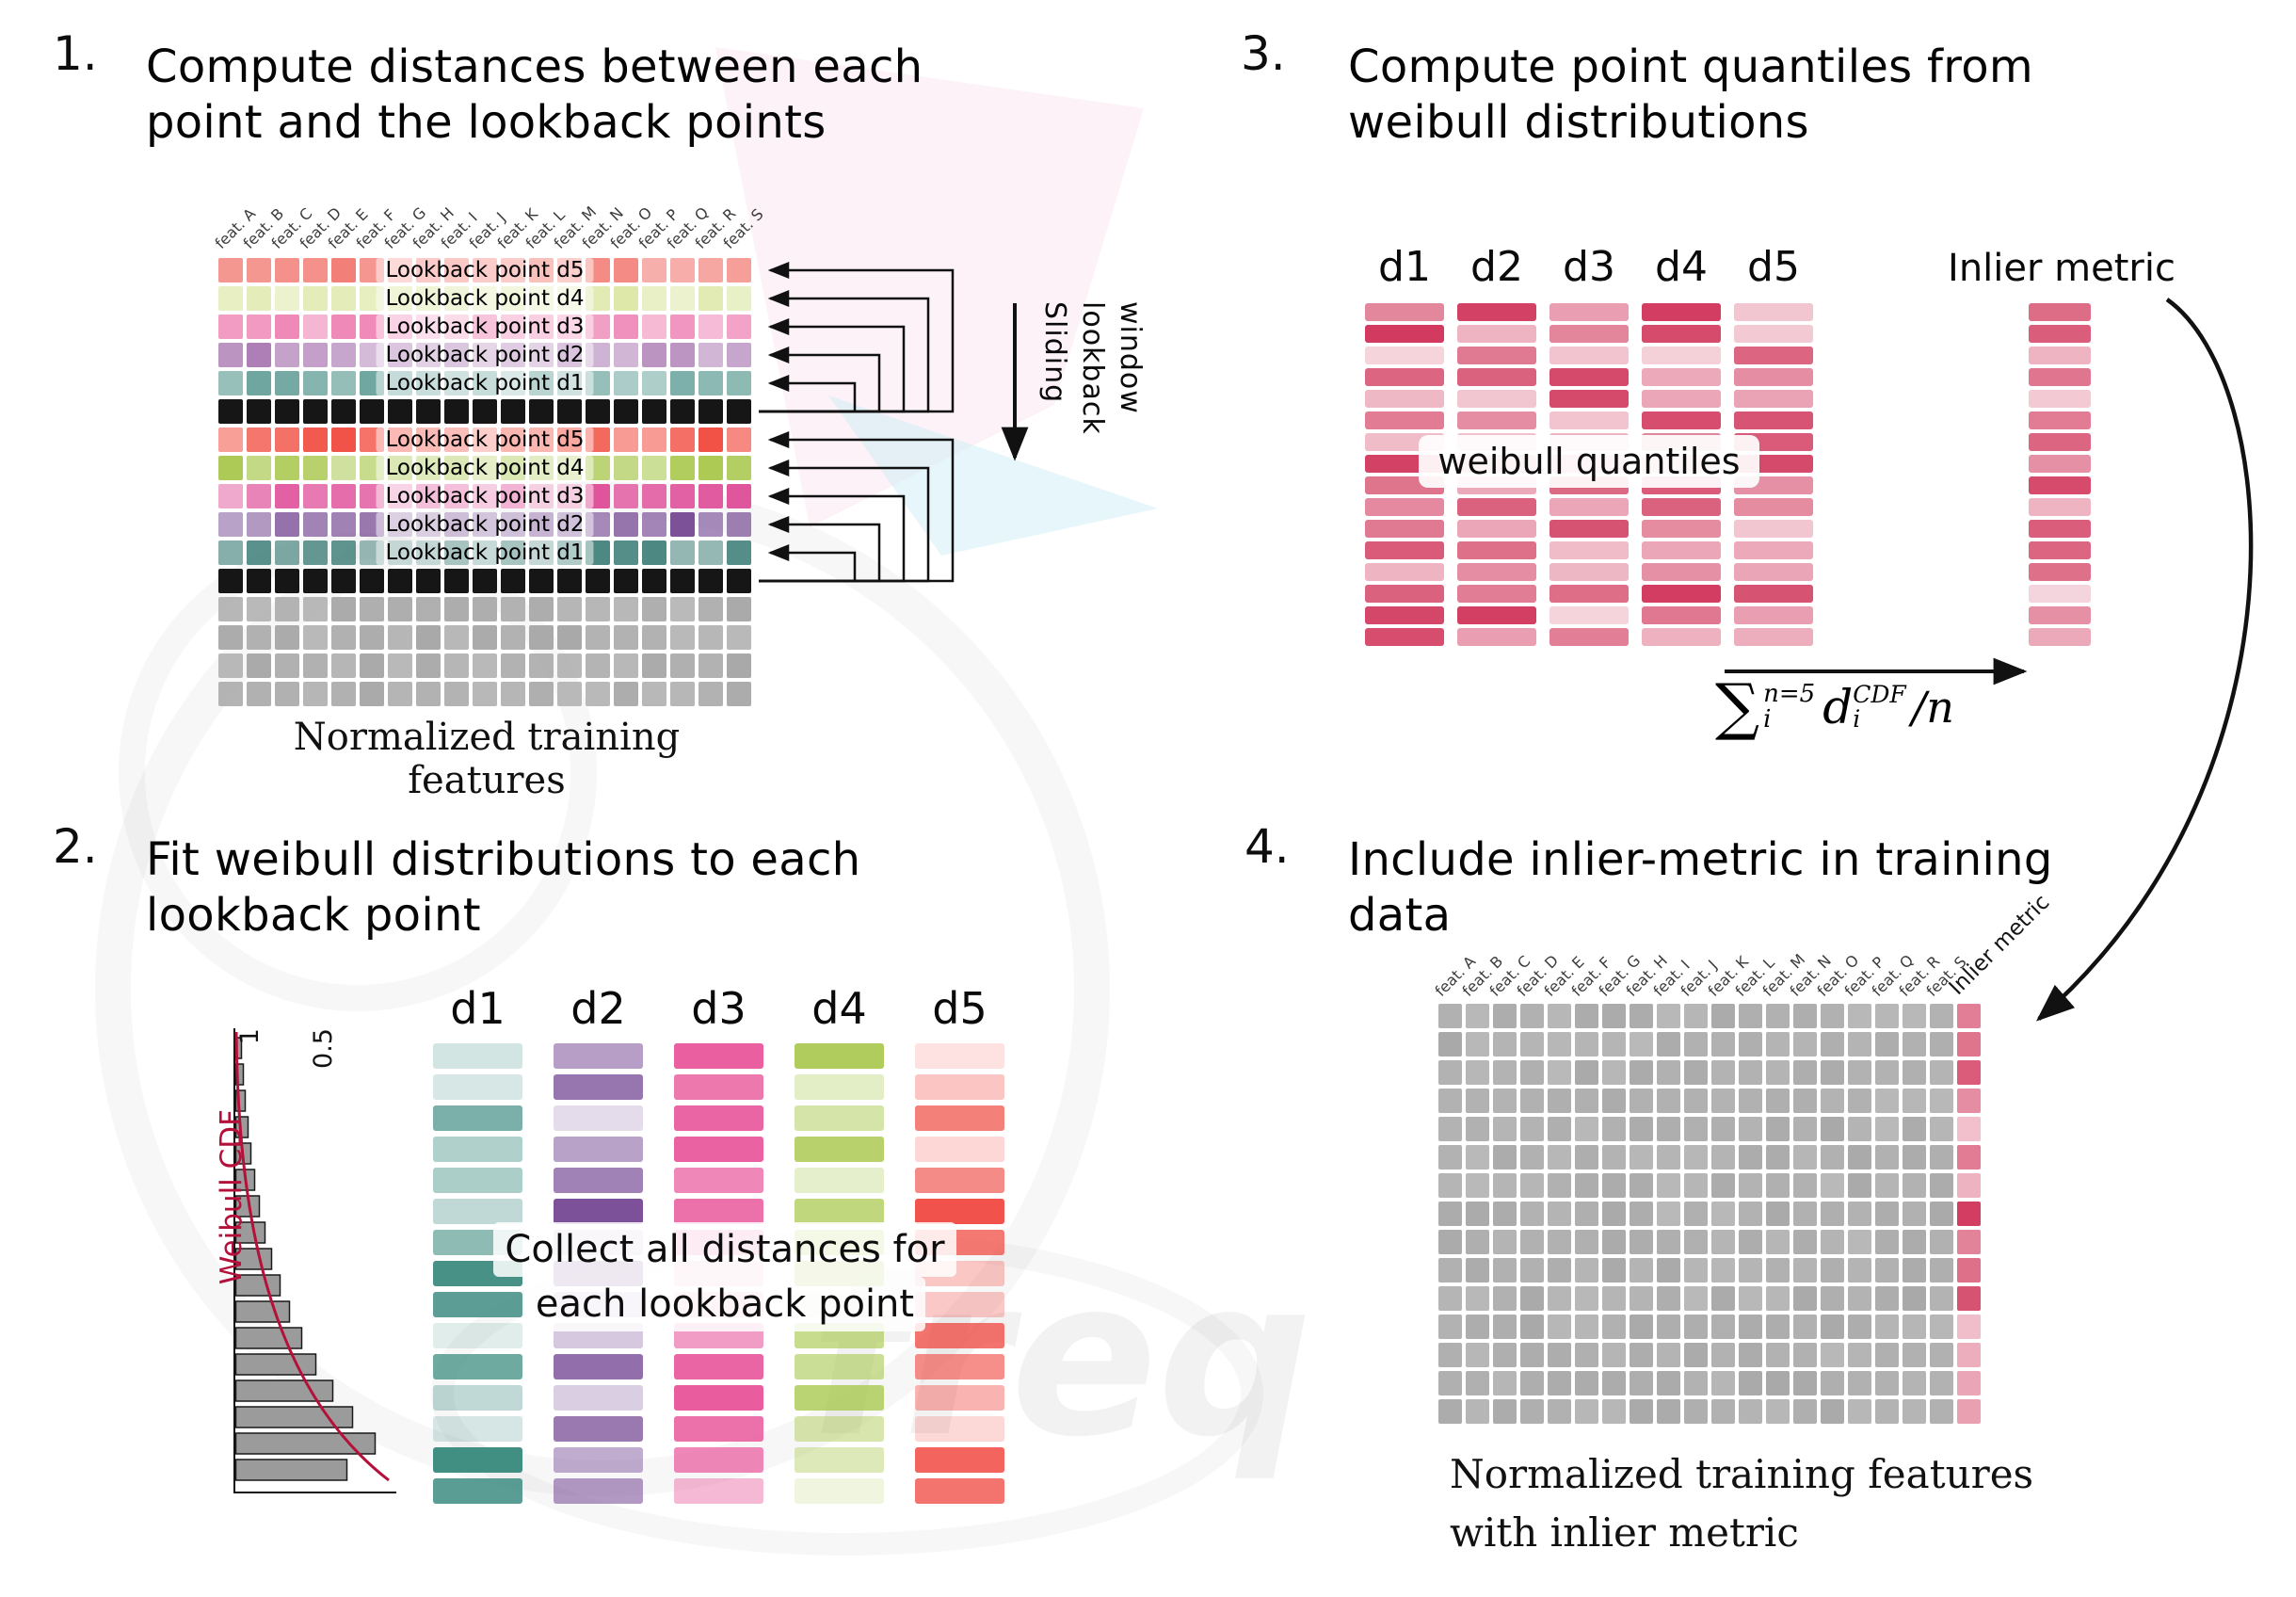 The width and height of the screenshot is (2296, 1597). I want to click on weibull-cdf-axis-label: Weibull CDF, so click(232, 1197).